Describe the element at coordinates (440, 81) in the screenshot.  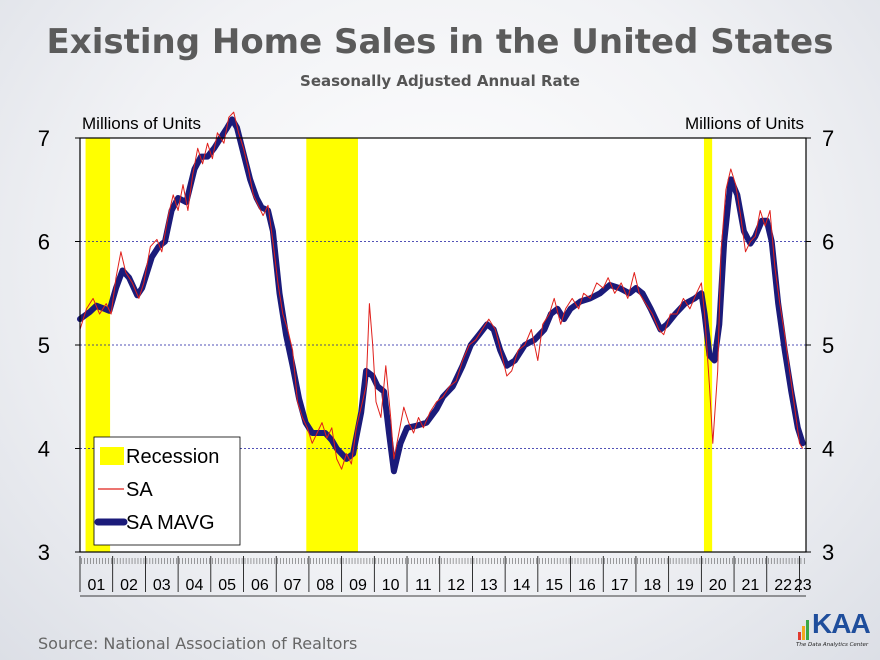
I see `chart-subtitle: Seasonally Adjusted Annual Rate` at that location.